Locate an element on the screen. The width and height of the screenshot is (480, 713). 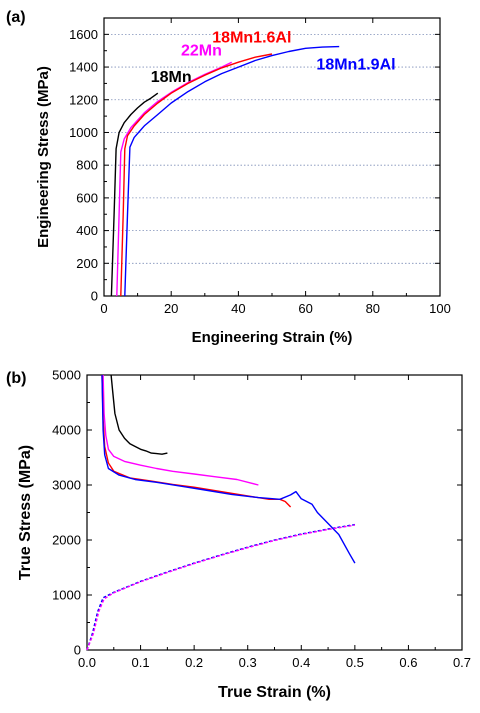
y-tick-label: 3000 is located at coordinates (66, 485).